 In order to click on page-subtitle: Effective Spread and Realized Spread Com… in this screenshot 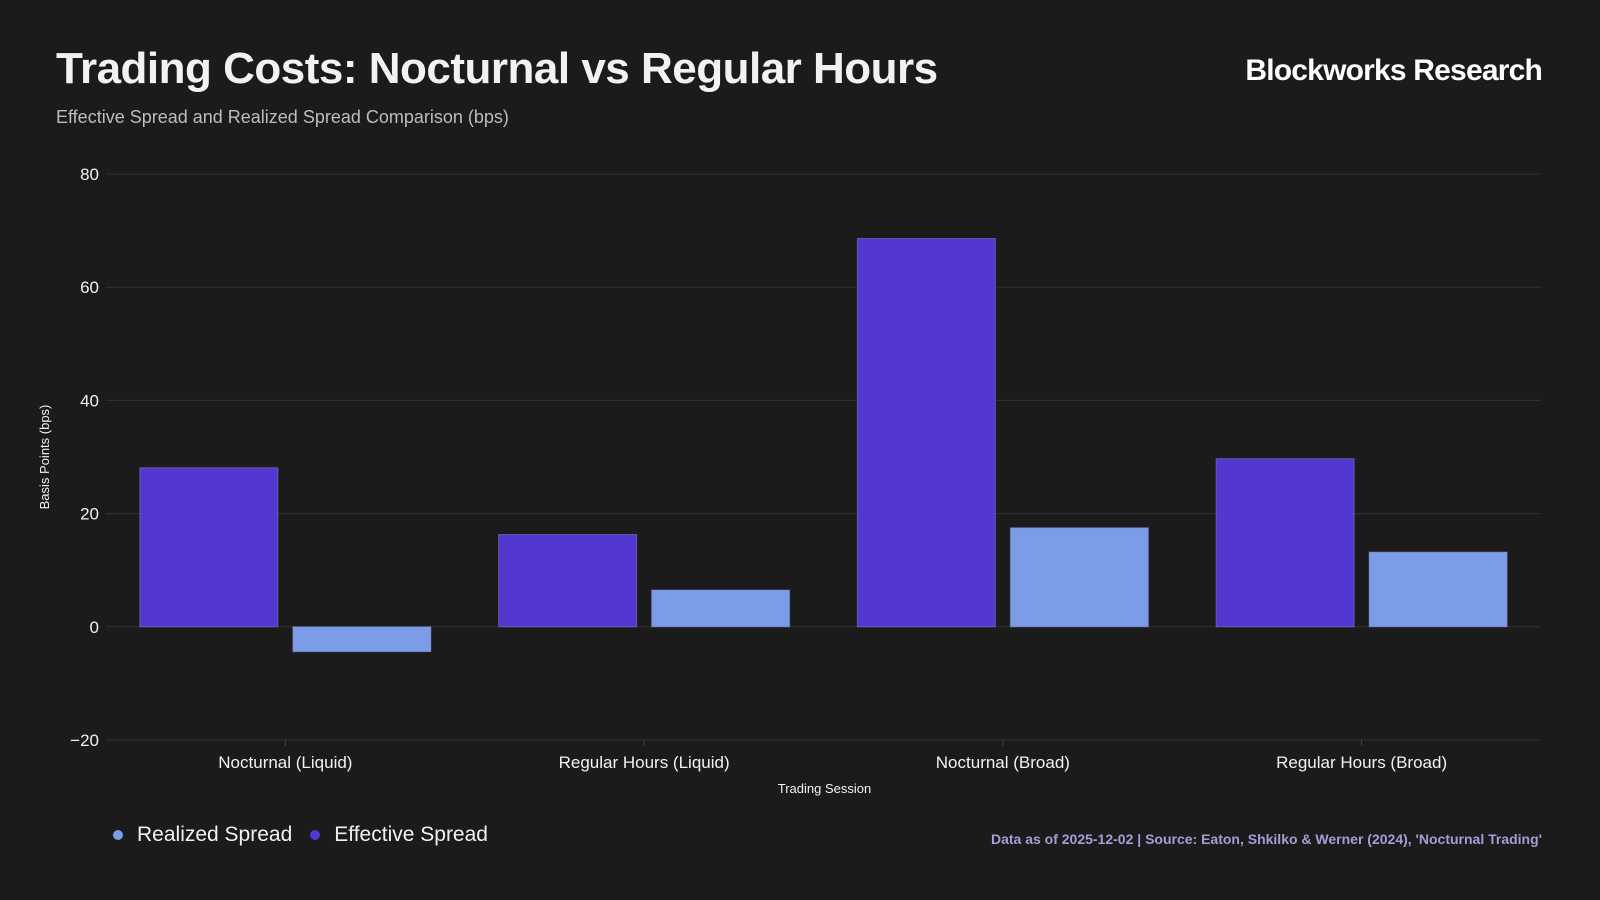, I will do `click(282, 117)`.